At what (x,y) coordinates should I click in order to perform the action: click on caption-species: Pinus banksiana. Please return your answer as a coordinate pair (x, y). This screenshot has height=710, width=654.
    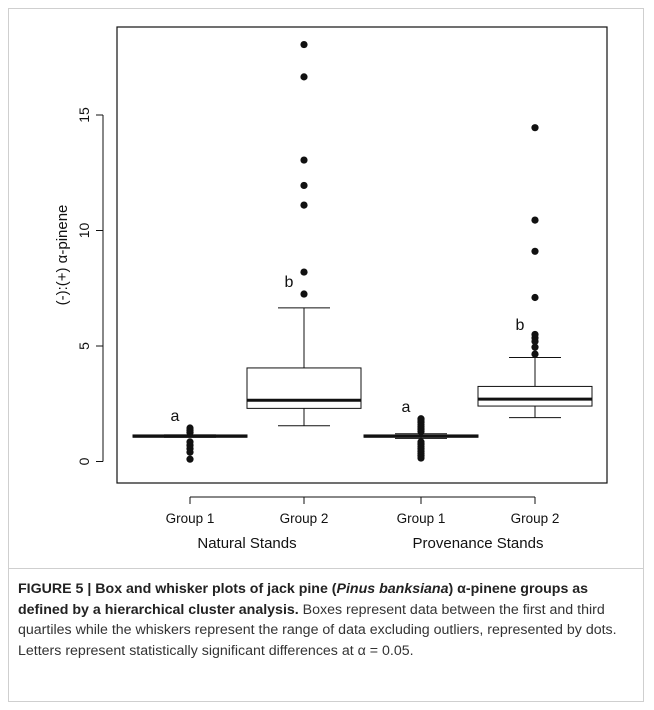
    Looking at the image, I should click on (392, 589).